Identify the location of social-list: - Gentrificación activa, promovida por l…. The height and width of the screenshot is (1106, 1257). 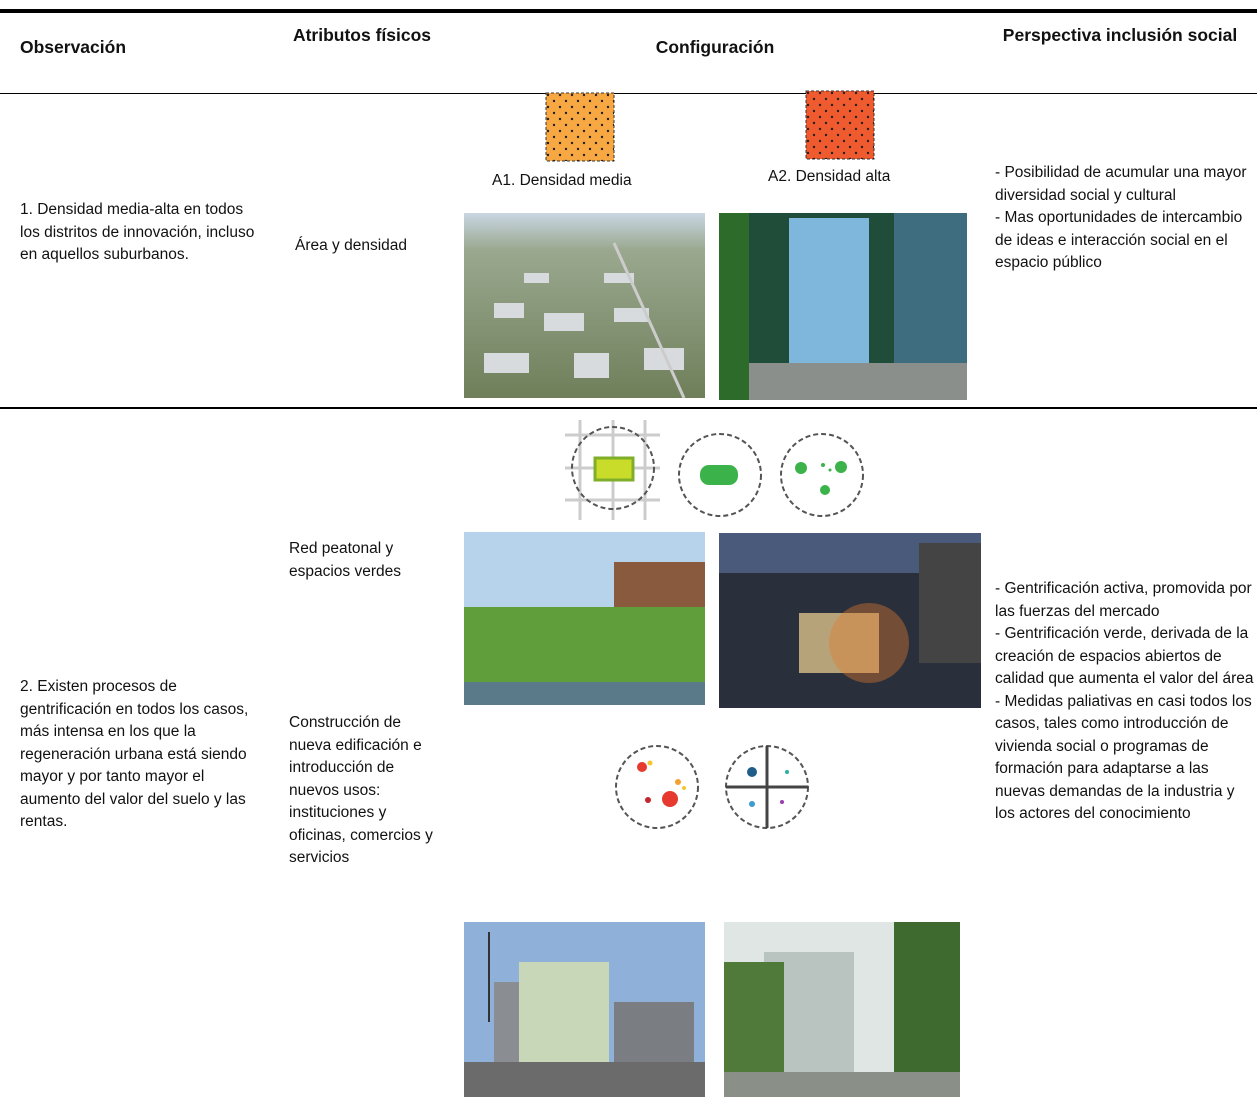
(1126, 702).